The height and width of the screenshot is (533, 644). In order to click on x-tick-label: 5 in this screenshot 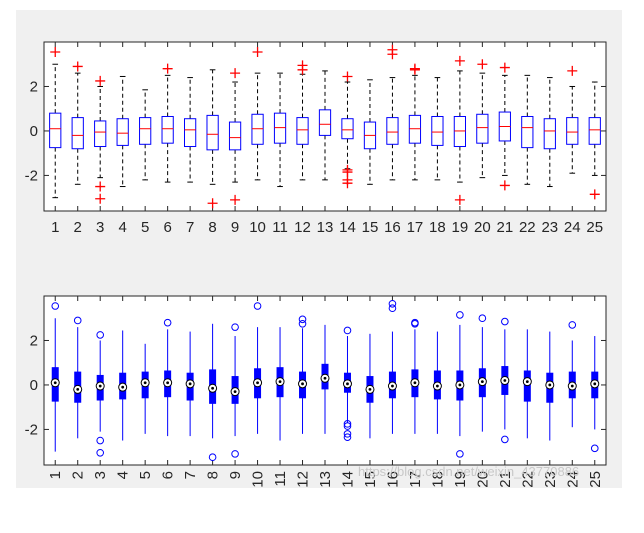, I will do `click(145, 227)`.